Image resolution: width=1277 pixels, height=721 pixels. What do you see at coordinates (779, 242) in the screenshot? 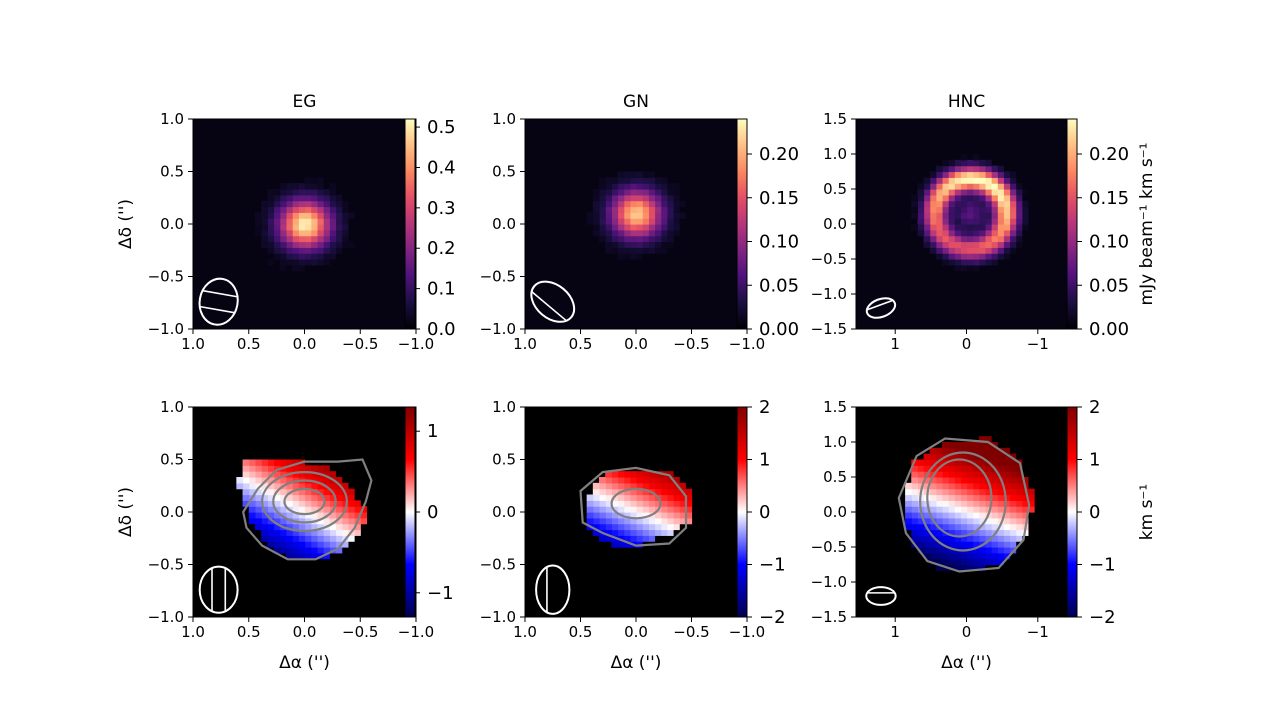
I see `colorbar-tick-label: 0.10` at bounding box center [779, 242].